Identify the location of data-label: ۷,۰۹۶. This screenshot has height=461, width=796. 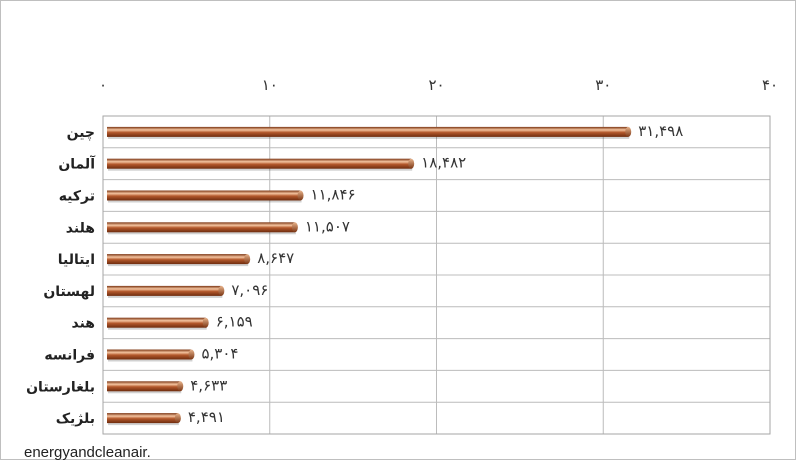
(249, 290).